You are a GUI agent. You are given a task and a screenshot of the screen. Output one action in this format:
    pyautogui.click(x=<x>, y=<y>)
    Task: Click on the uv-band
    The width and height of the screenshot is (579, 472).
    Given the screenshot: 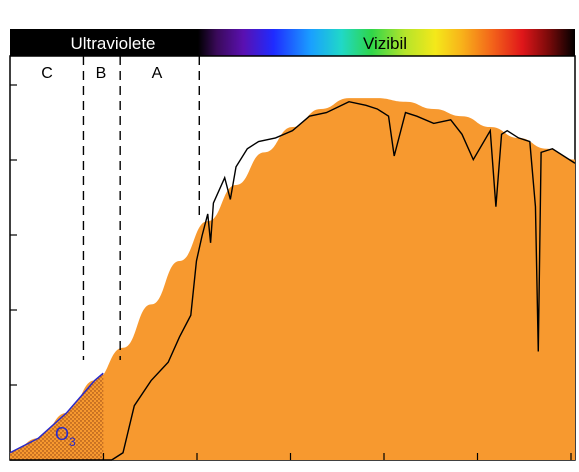 What is the action you would take?
    pyautogui.click(x=104, y=42)
    